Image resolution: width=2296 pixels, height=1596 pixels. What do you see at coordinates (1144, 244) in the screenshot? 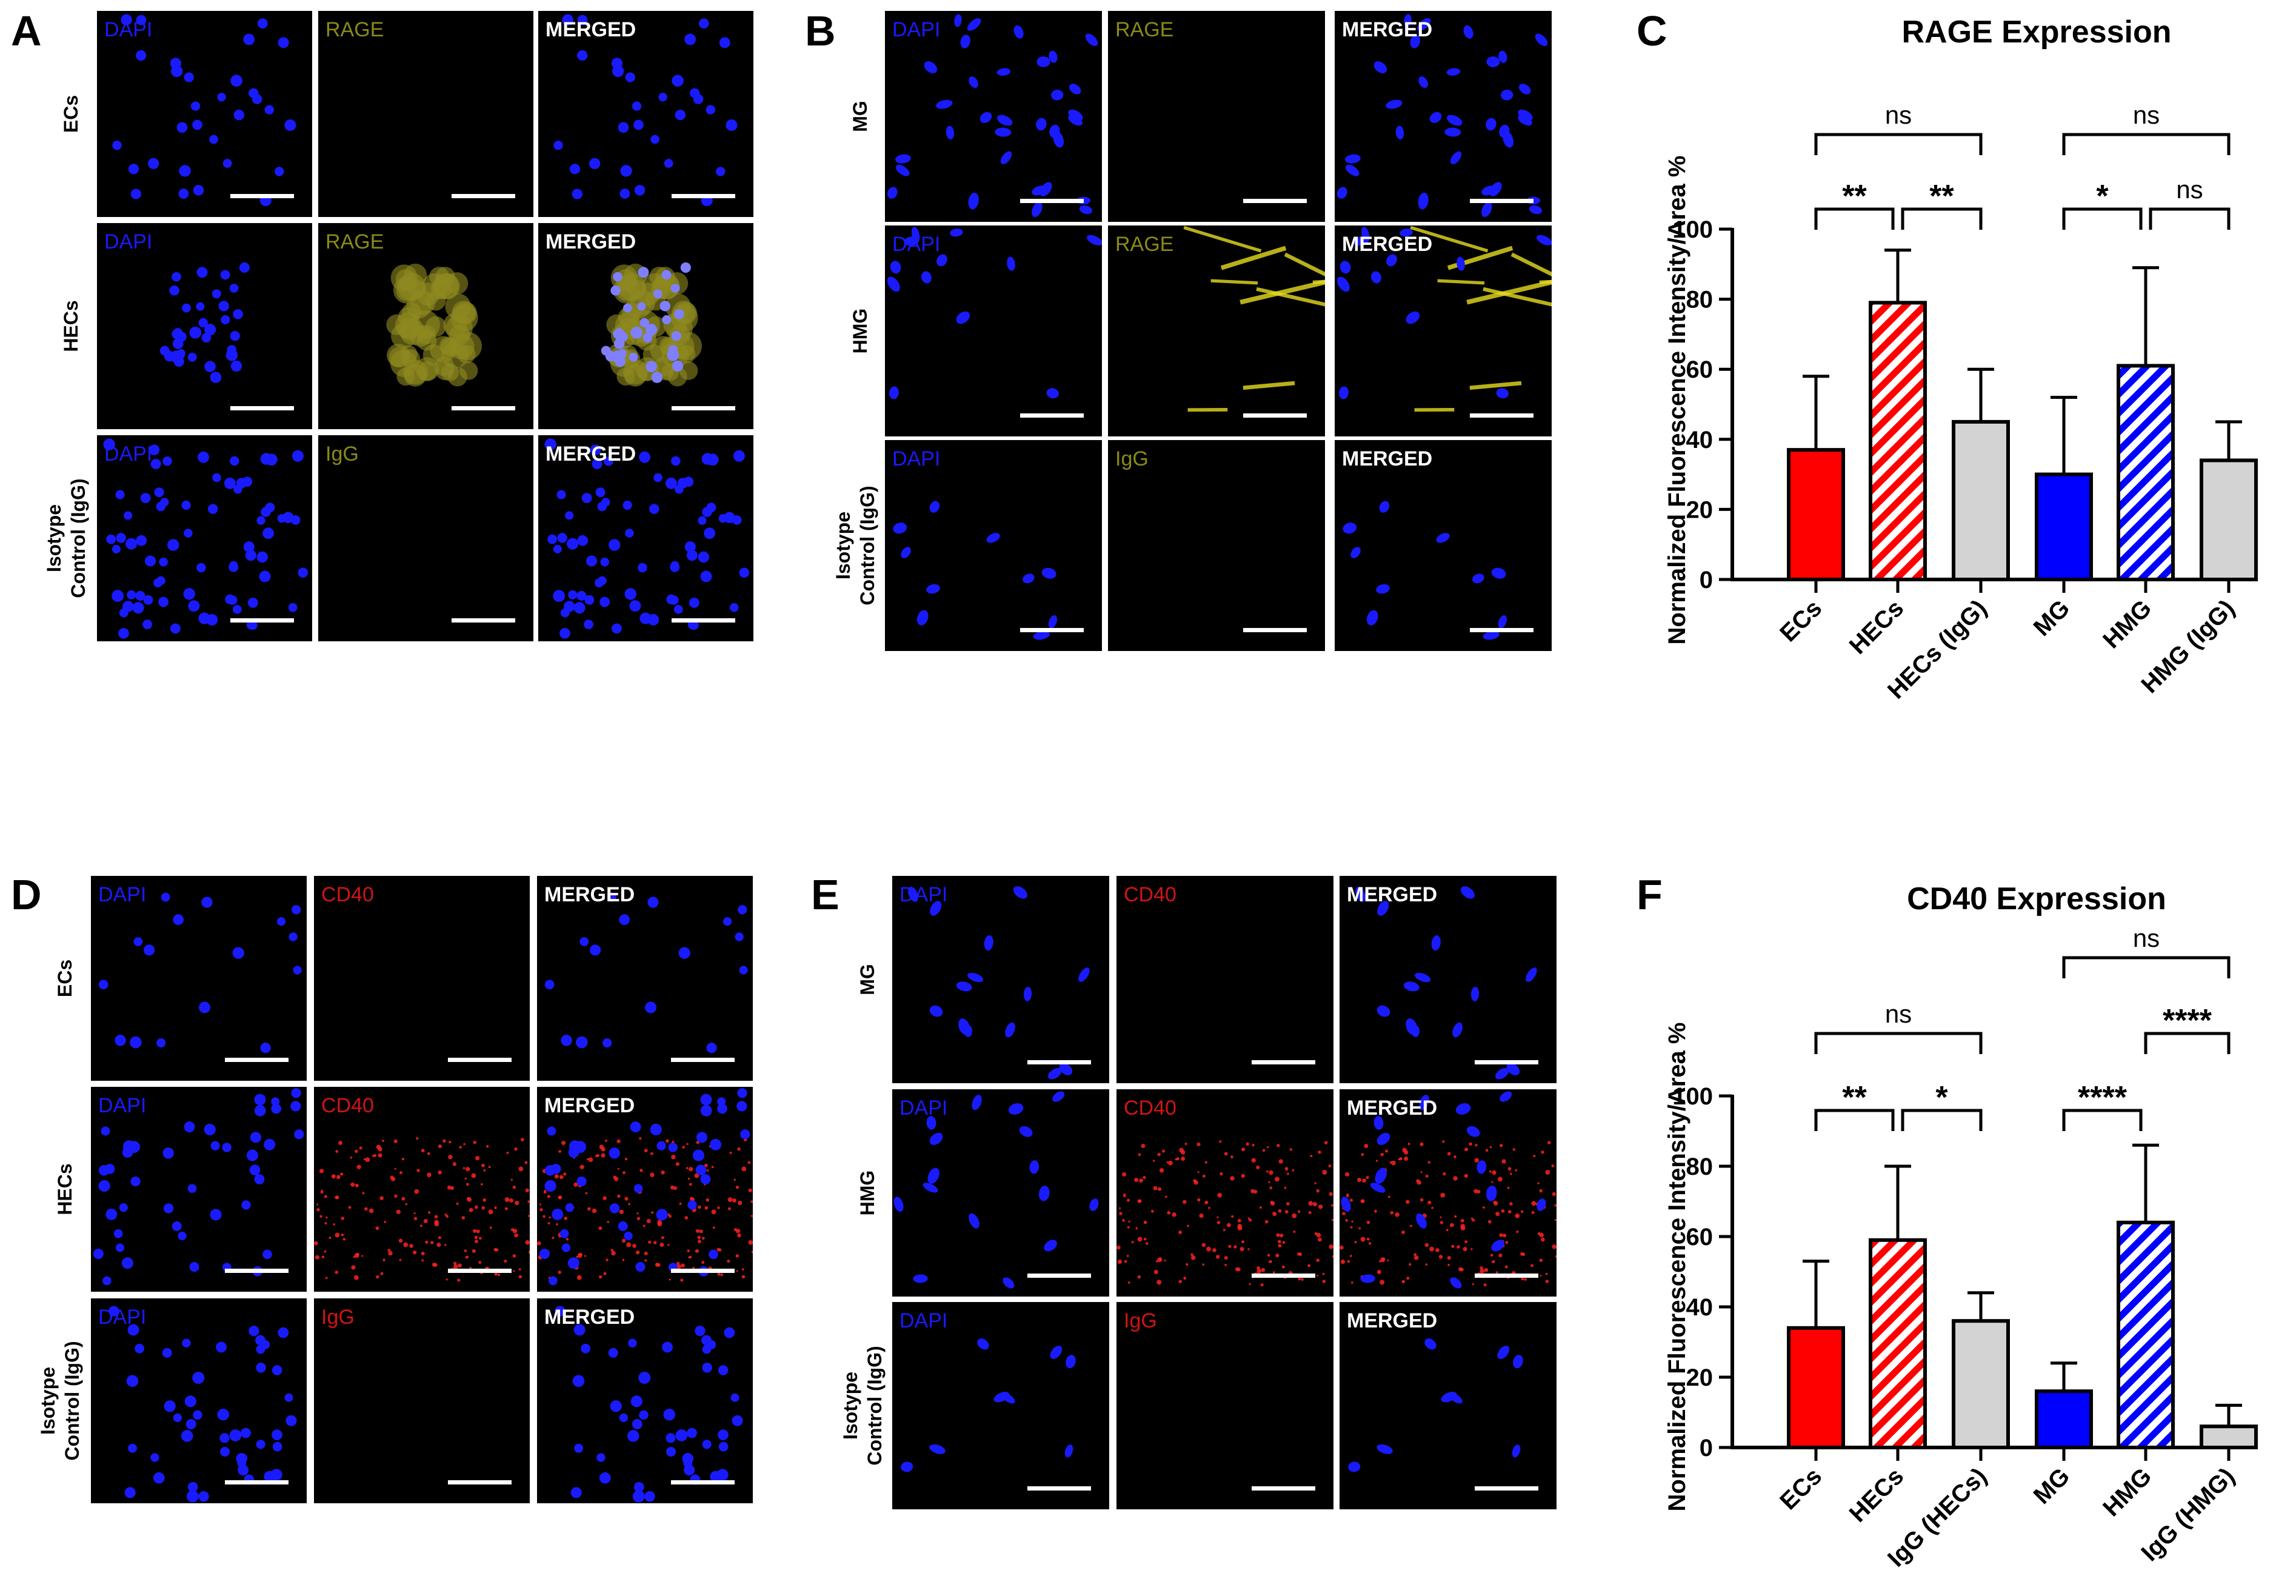
I see `channel-label: RAGE` at bounding box center [1144, 244].